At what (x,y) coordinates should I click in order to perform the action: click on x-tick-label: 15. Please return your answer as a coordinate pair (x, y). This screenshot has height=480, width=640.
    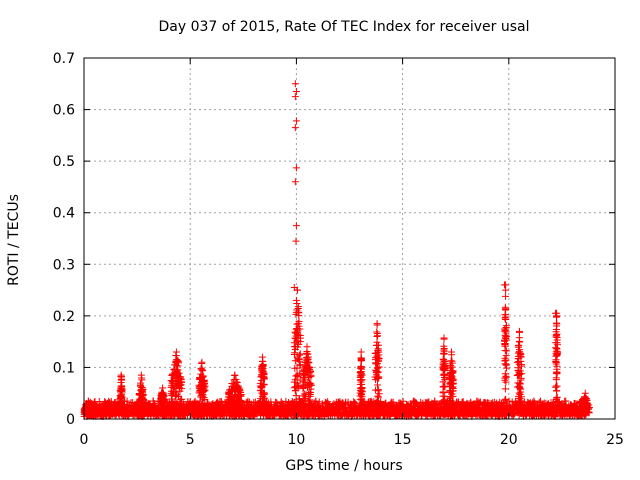
    Looking at the image, I should click on (403, 440).